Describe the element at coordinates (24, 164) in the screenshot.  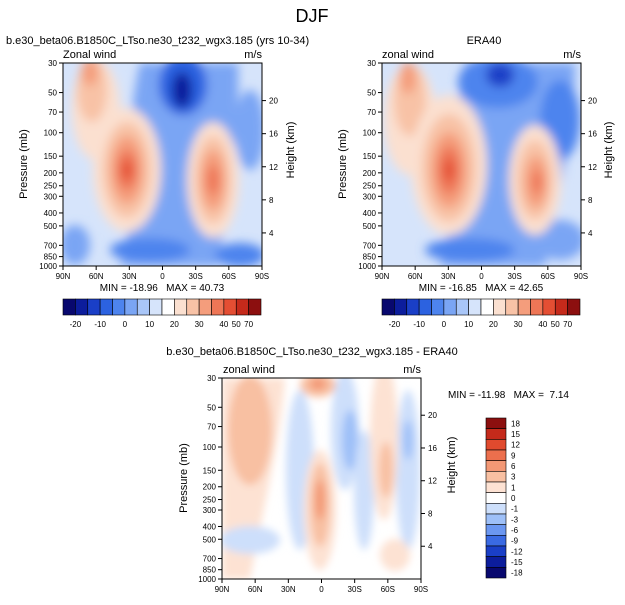
I see `panel-model-ylabel: Pressure (mb)` at that location.